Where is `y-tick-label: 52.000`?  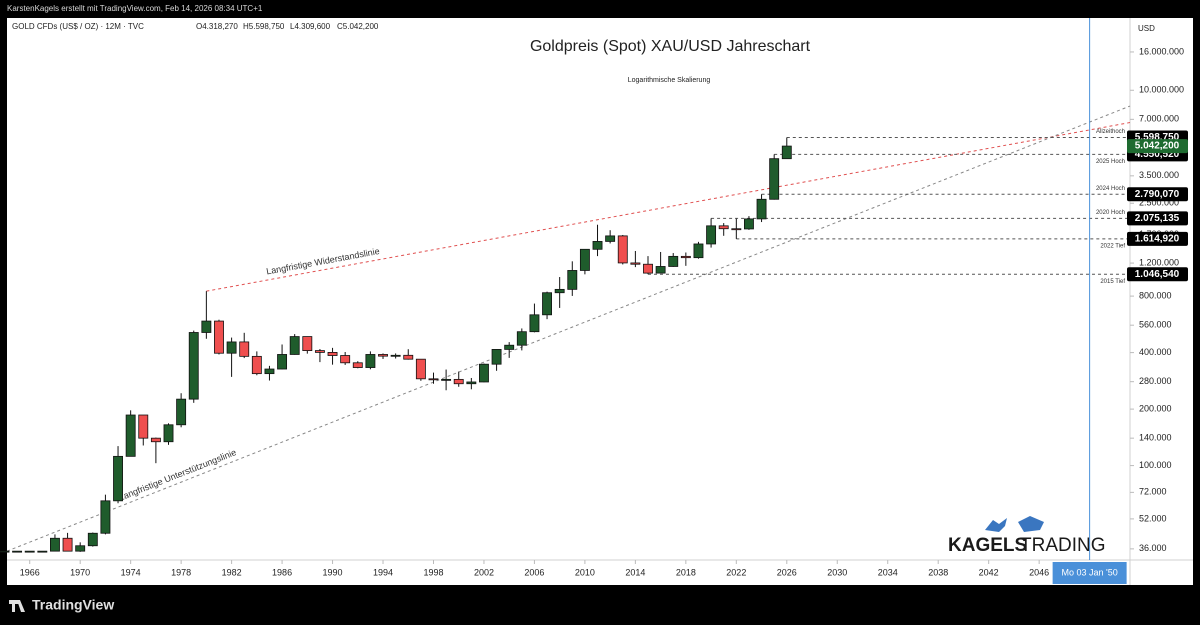
y-tick-label: 52.000 is located at coordinates (1153, 518).